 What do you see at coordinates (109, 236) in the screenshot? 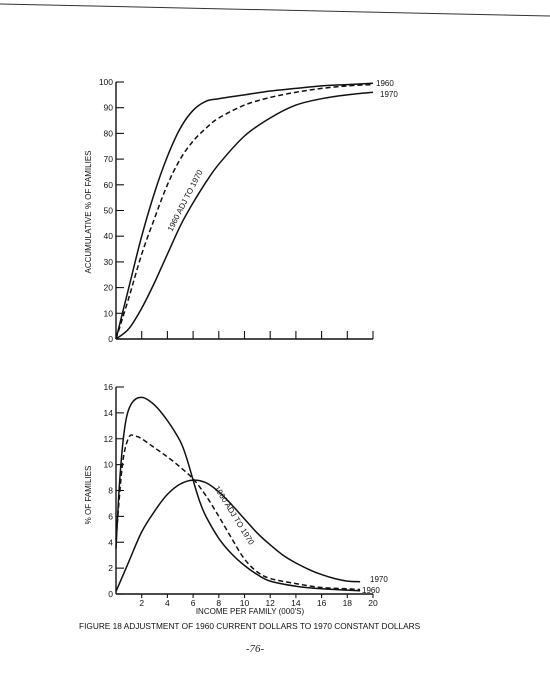
I see `y-tick-label: 40` at bounding box center [109, 236].